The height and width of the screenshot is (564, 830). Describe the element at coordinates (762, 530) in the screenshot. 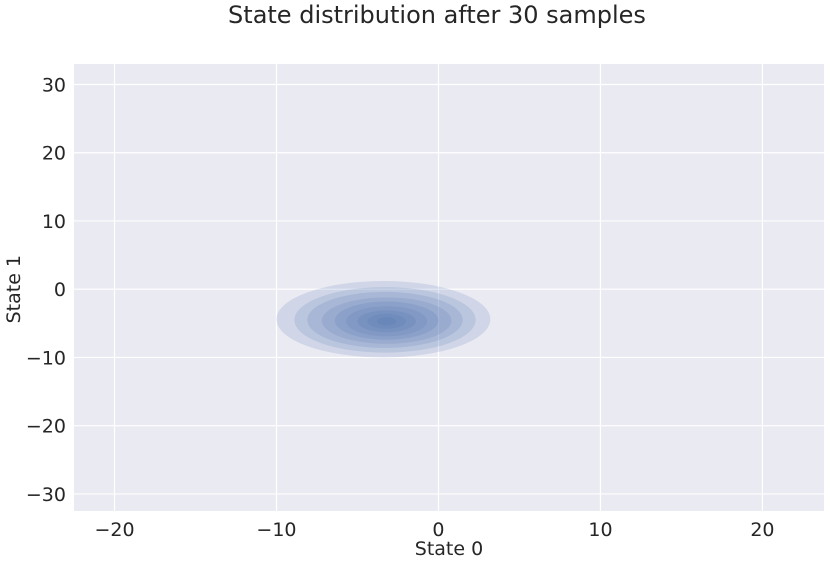

I see `x-tick-label: 20` at that location.